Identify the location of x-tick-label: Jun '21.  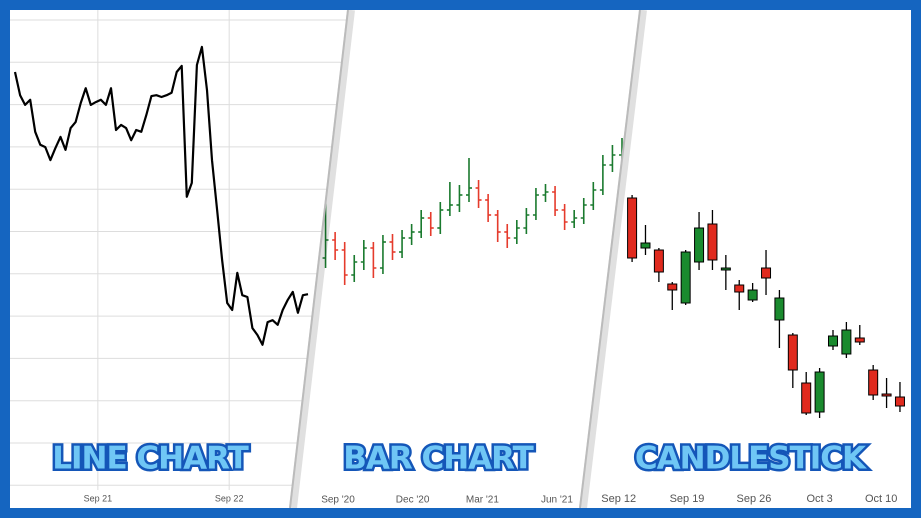
(557, 500).